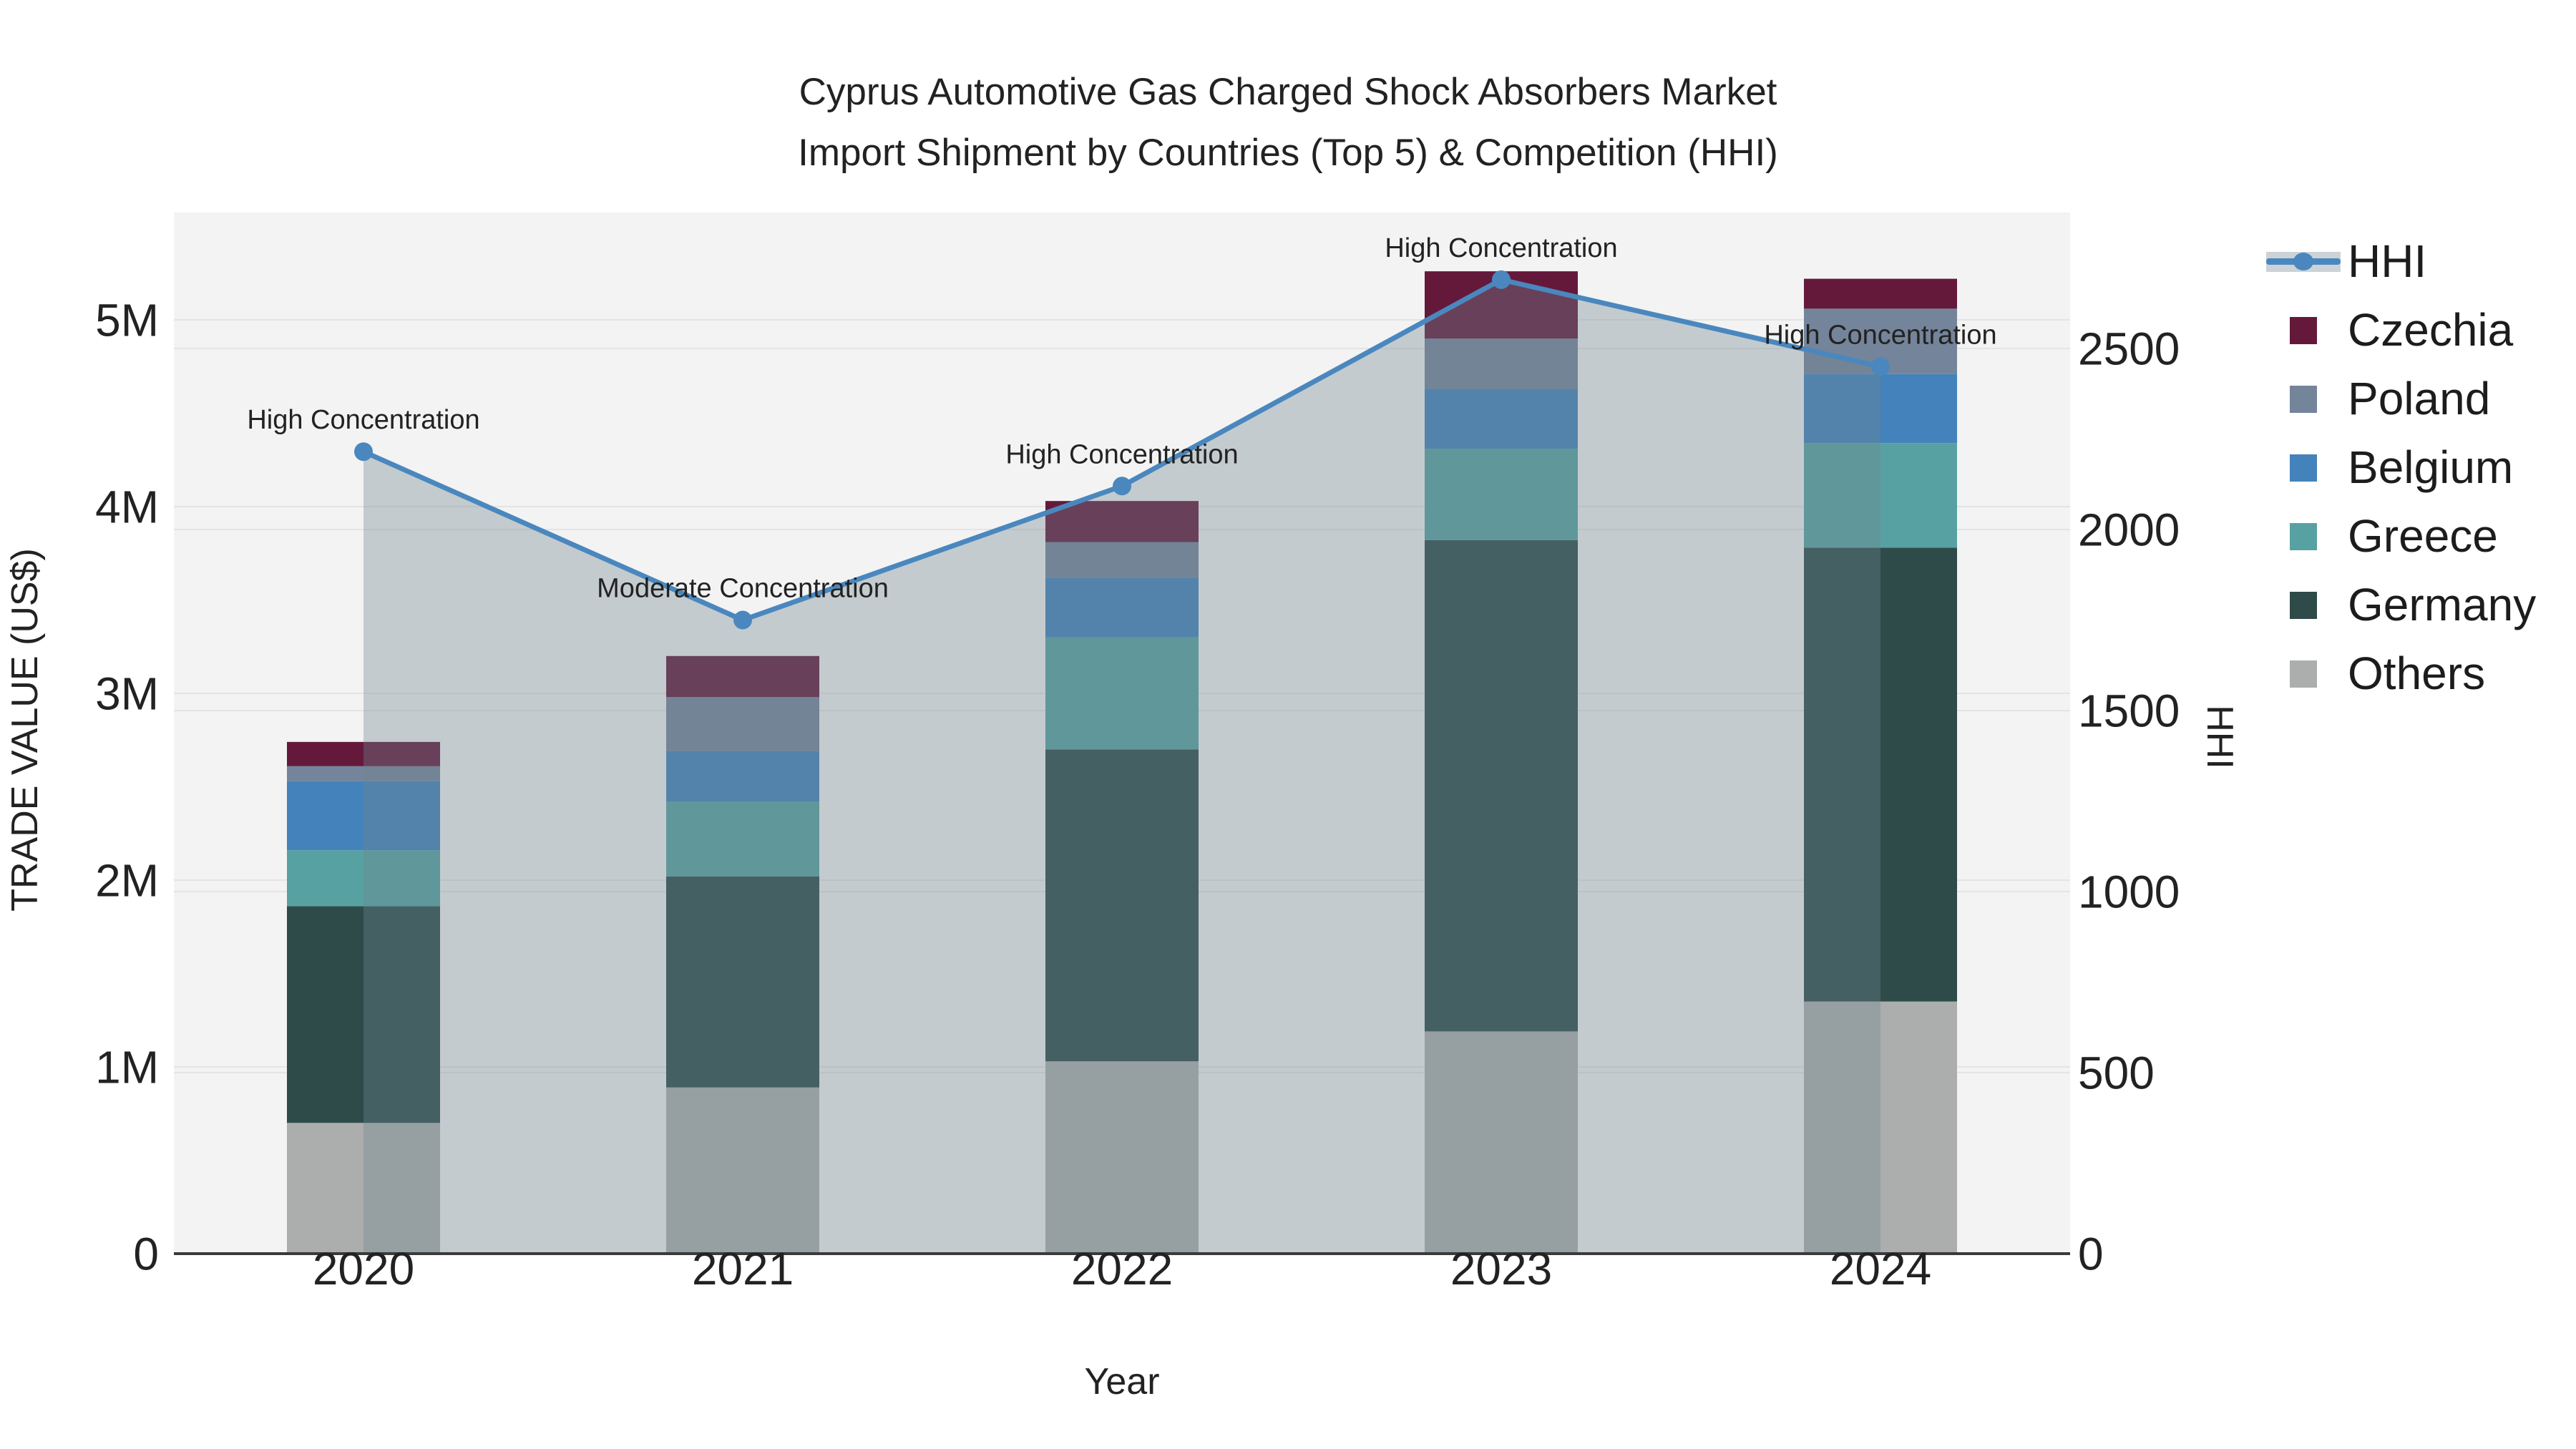  I want to click on y-axis-title-right: HHI, so click(2219, 737).